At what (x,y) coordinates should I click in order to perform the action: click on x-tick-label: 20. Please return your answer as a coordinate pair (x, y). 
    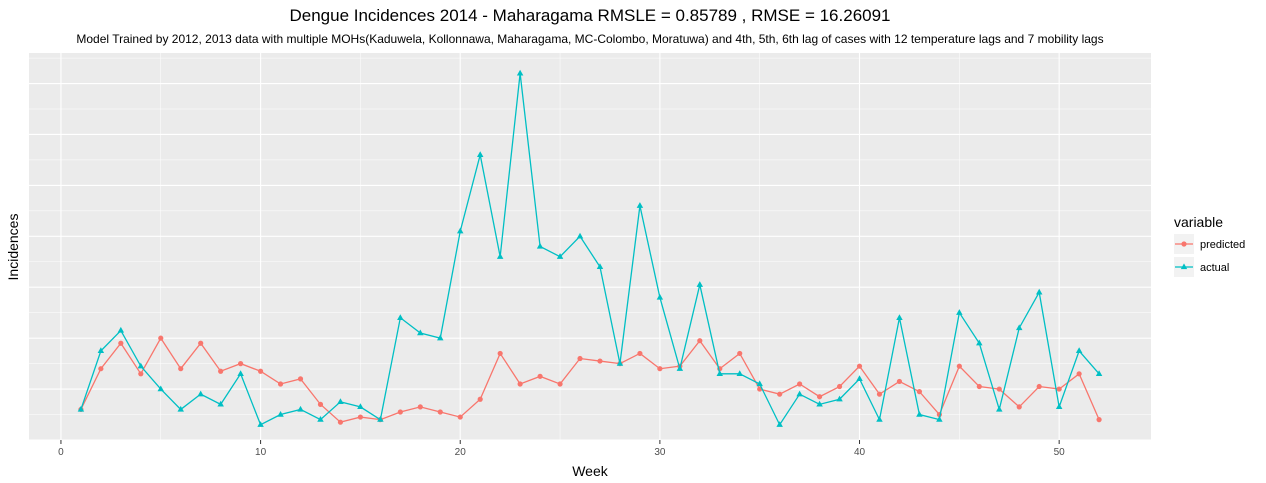
    Looking at the image, I should click on (461, 452).